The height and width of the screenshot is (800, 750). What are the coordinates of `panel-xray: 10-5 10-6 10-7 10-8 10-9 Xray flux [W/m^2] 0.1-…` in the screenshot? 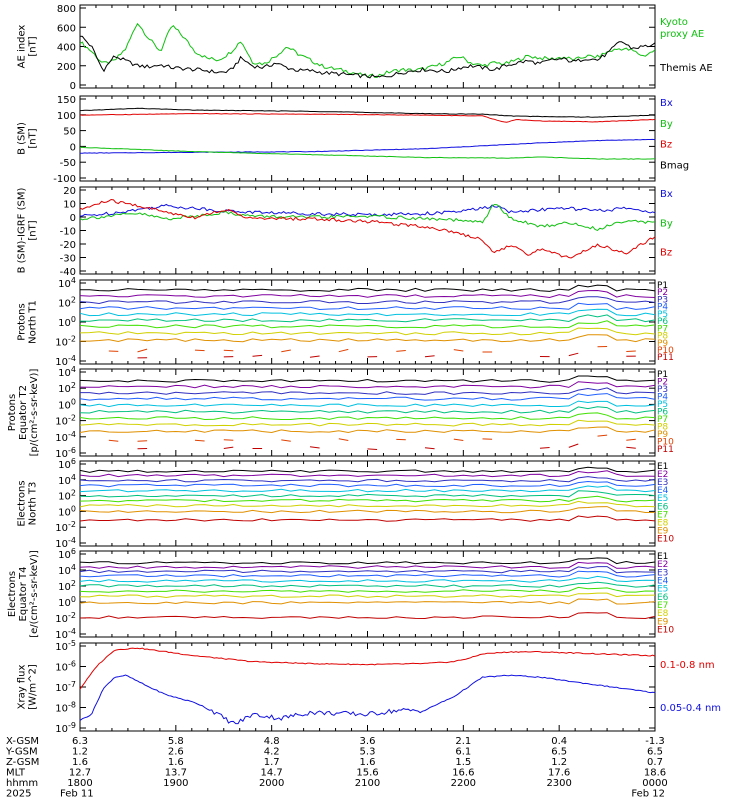 It's located at (369, 687).